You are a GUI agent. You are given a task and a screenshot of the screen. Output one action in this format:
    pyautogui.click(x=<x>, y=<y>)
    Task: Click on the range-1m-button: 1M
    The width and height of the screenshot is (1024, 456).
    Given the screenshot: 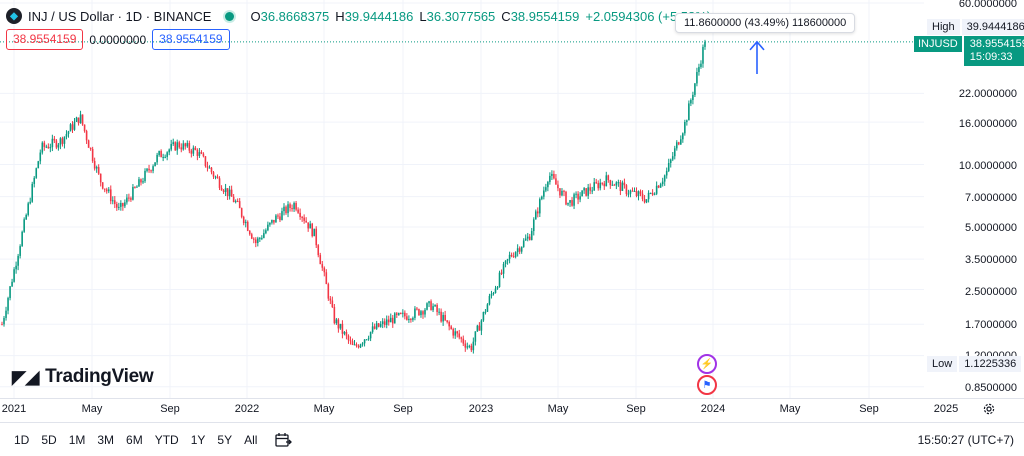 What is the action you would take?
    pyautogui.click(x=77, y=439)
    